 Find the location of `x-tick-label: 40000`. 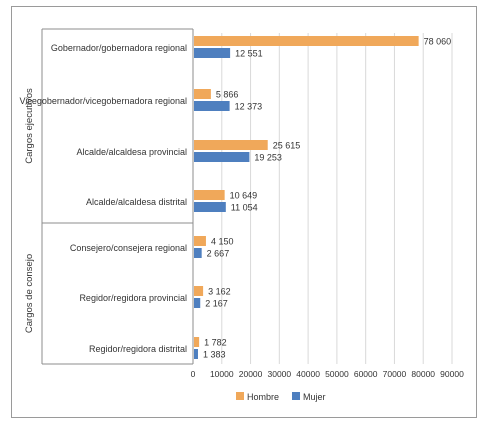

x-tick-label: 40000 is located at coordinates (308, 374).